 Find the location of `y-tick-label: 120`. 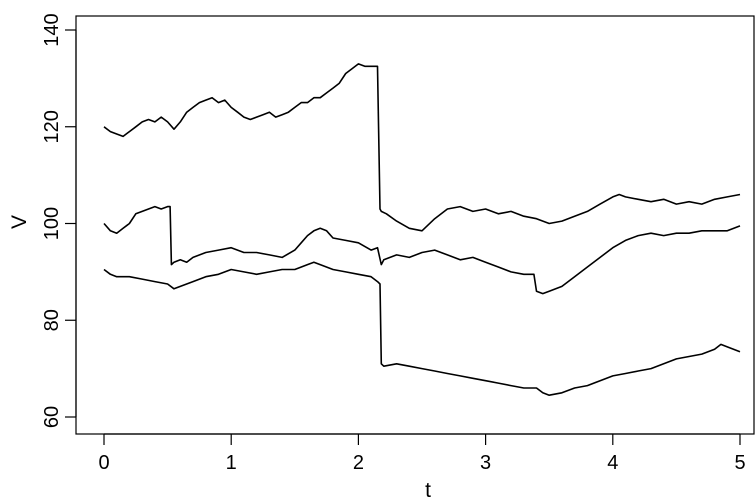

y-tick-label: 120 is located at coordinates (52, 126).